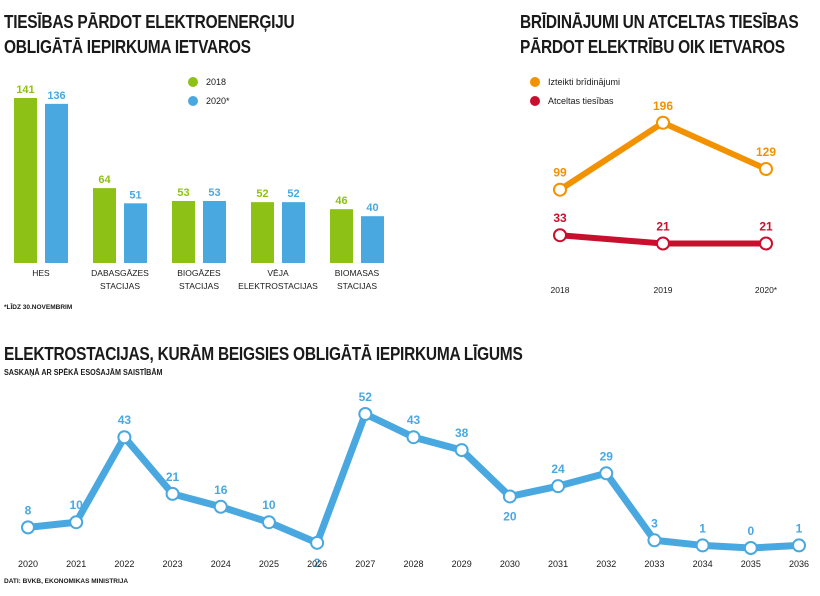 The height and width of the screenshot is (596, 820). Describe the element at coordinates (663, 290) in the screenshot. I see `x-tick-label: 2019` at that location.